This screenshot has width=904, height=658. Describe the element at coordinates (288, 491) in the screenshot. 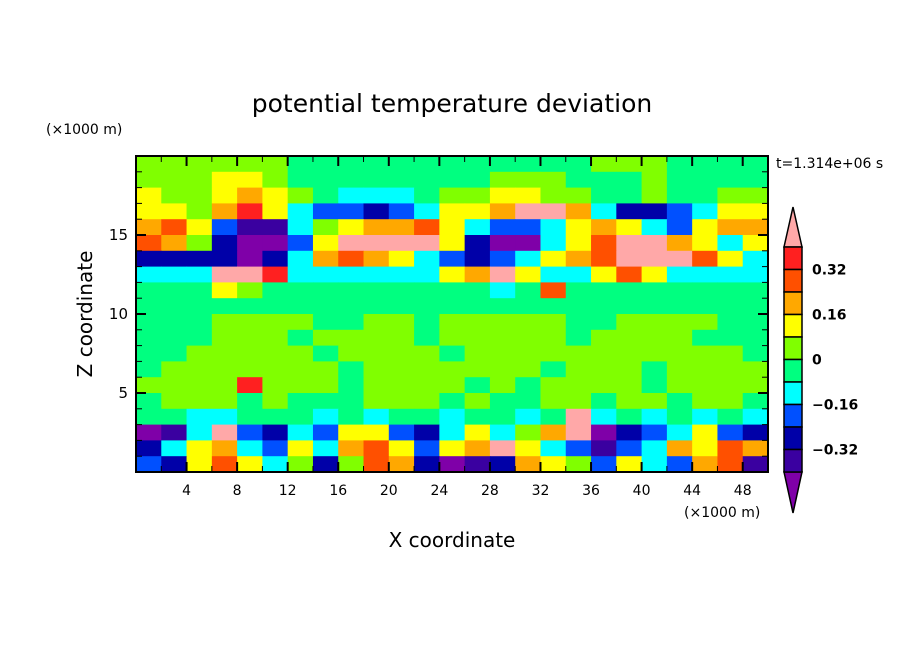

I see `x-tick-label: 12` at that location.